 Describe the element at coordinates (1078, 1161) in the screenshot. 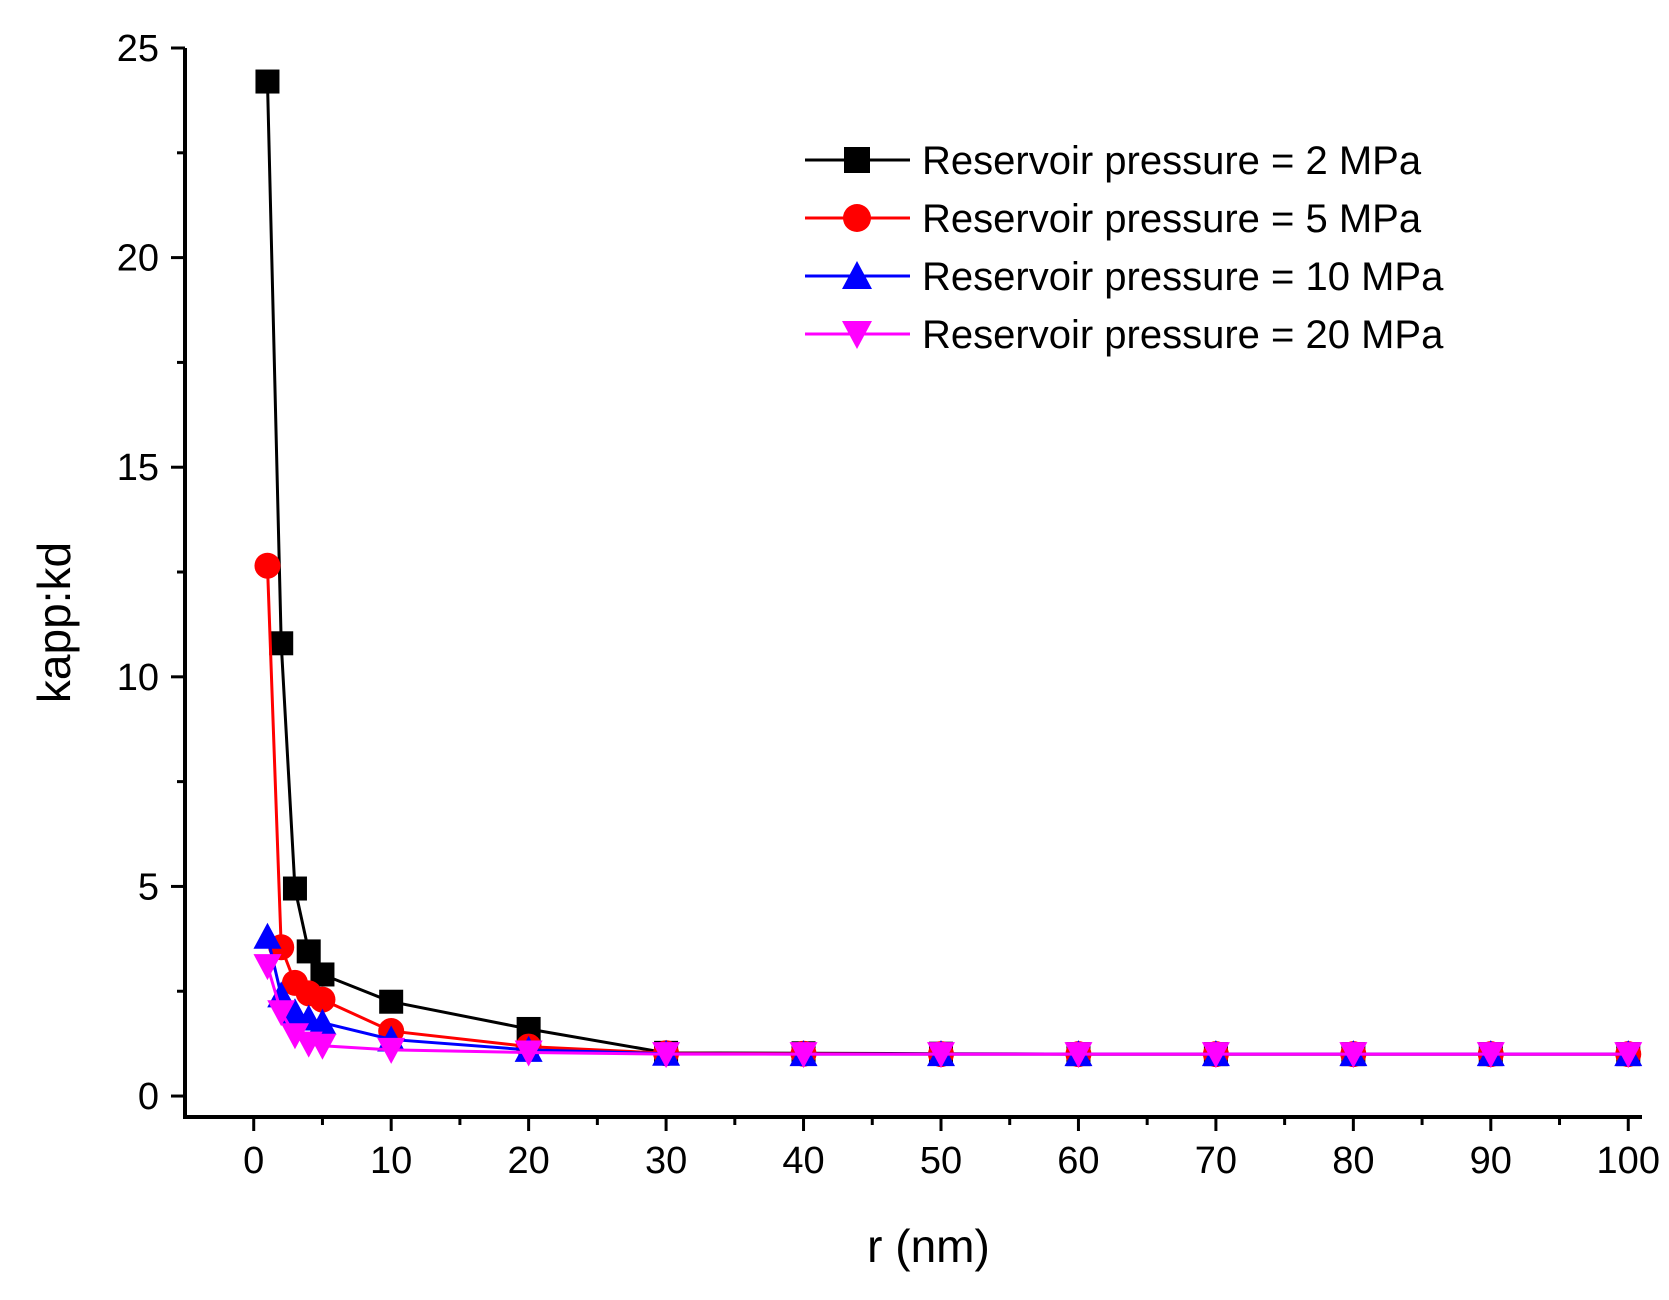

I see `x-tick-label: 60` at that location.